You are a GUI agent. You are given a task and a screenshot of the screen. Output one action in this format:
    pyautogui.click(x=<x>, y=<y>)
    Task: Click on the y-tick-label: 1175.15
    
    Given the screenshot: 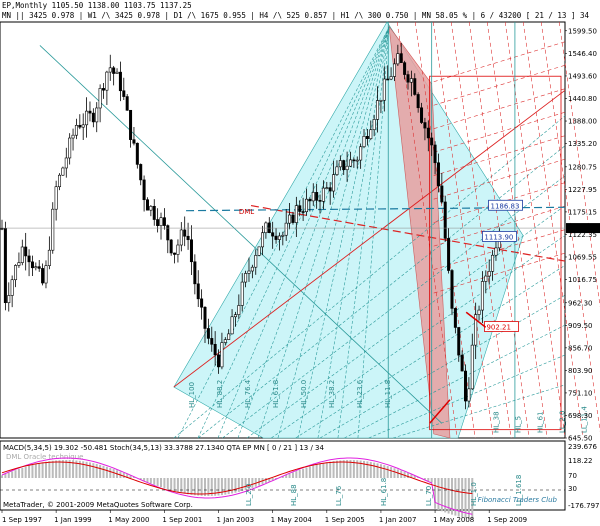 What is the action you would take?
    pyautogui.click(x=582, y=212)
    